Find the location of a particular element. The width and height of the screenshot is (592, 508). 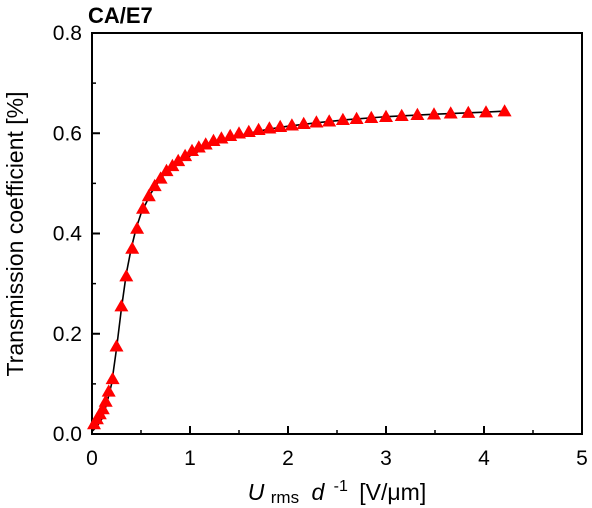

y-tick-label: 0.0 is located at coordinates (67, 434).